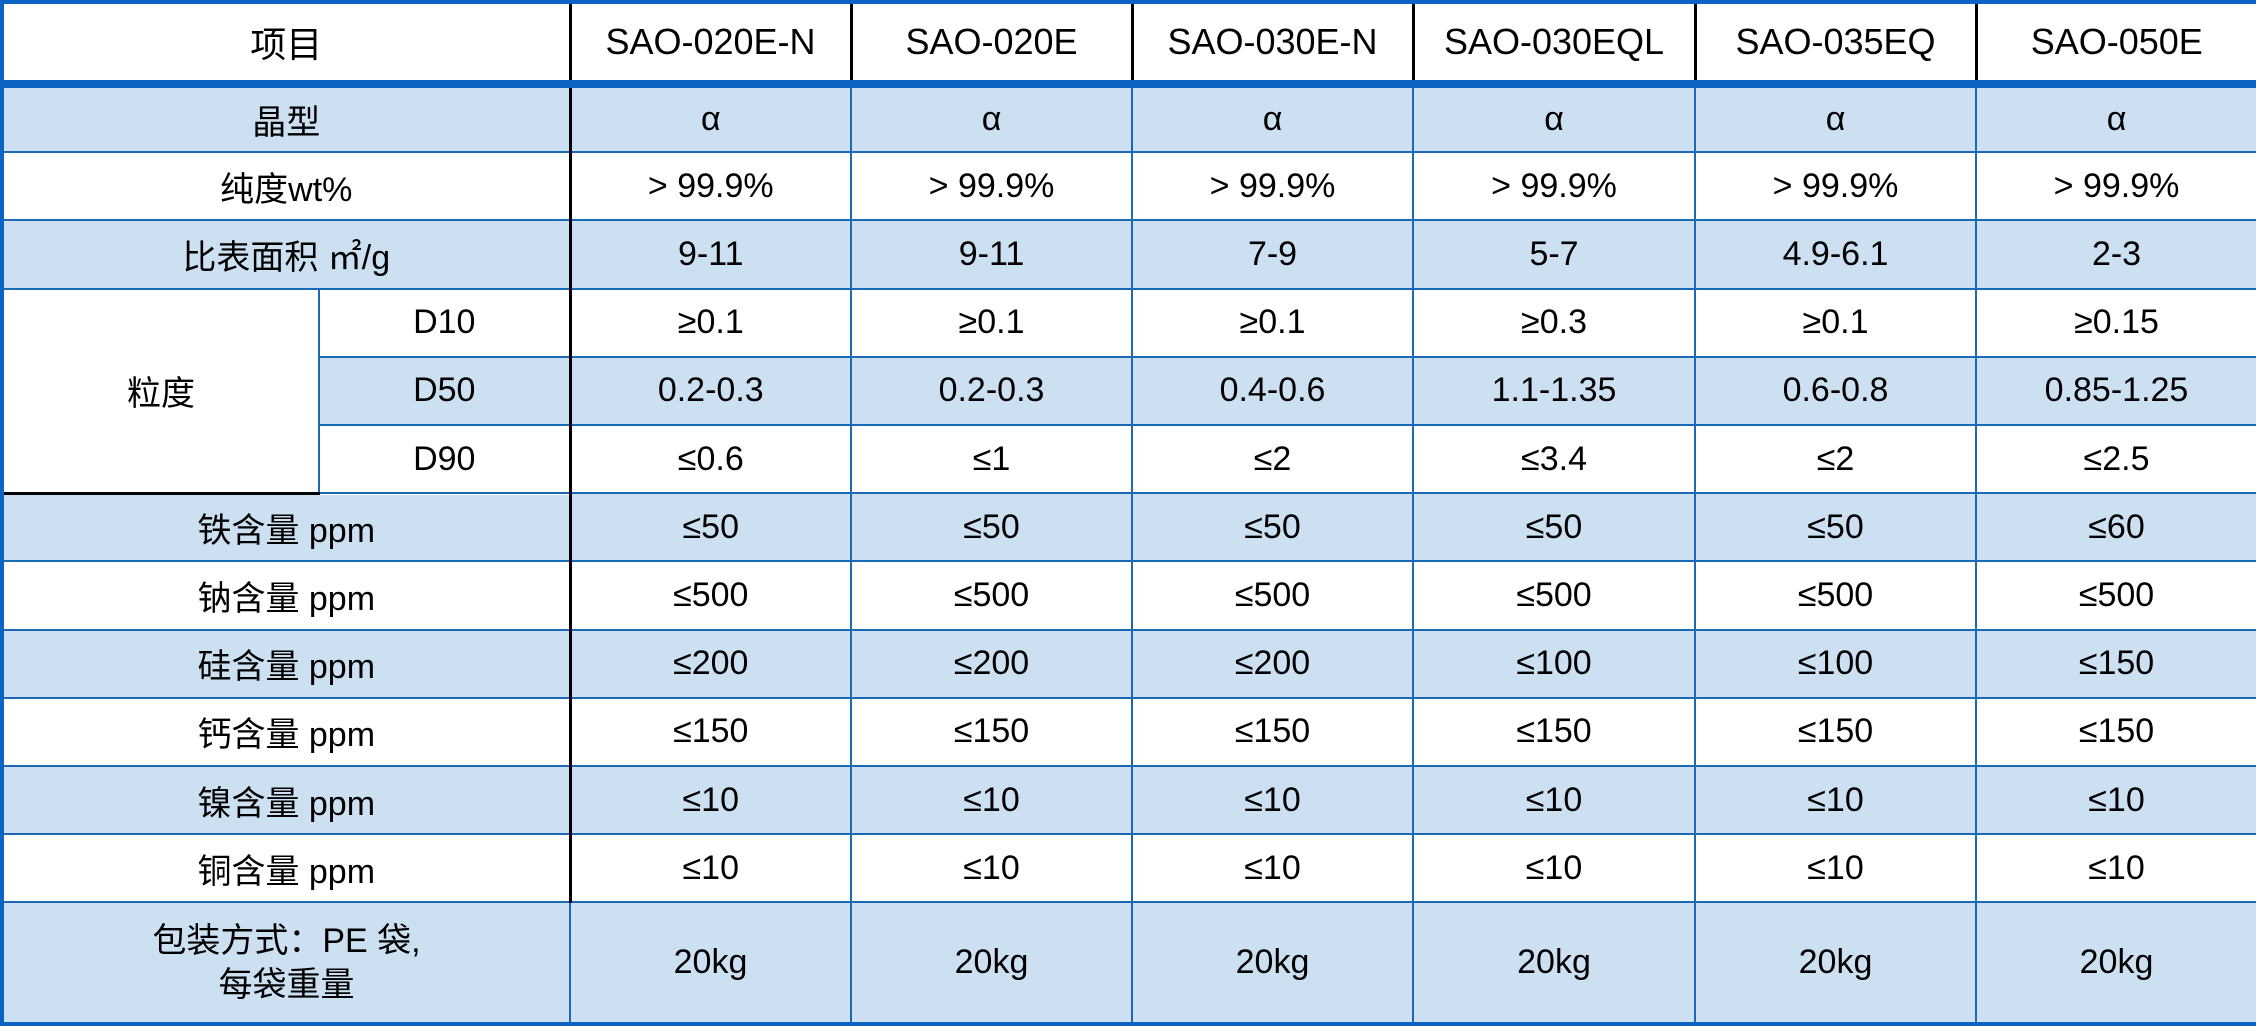  What do you see at coordinates (710, 44) in the screenshot?
I see `header-cell-sao-020e-n: SAO-020E-N` at bounding box center [710, 44].